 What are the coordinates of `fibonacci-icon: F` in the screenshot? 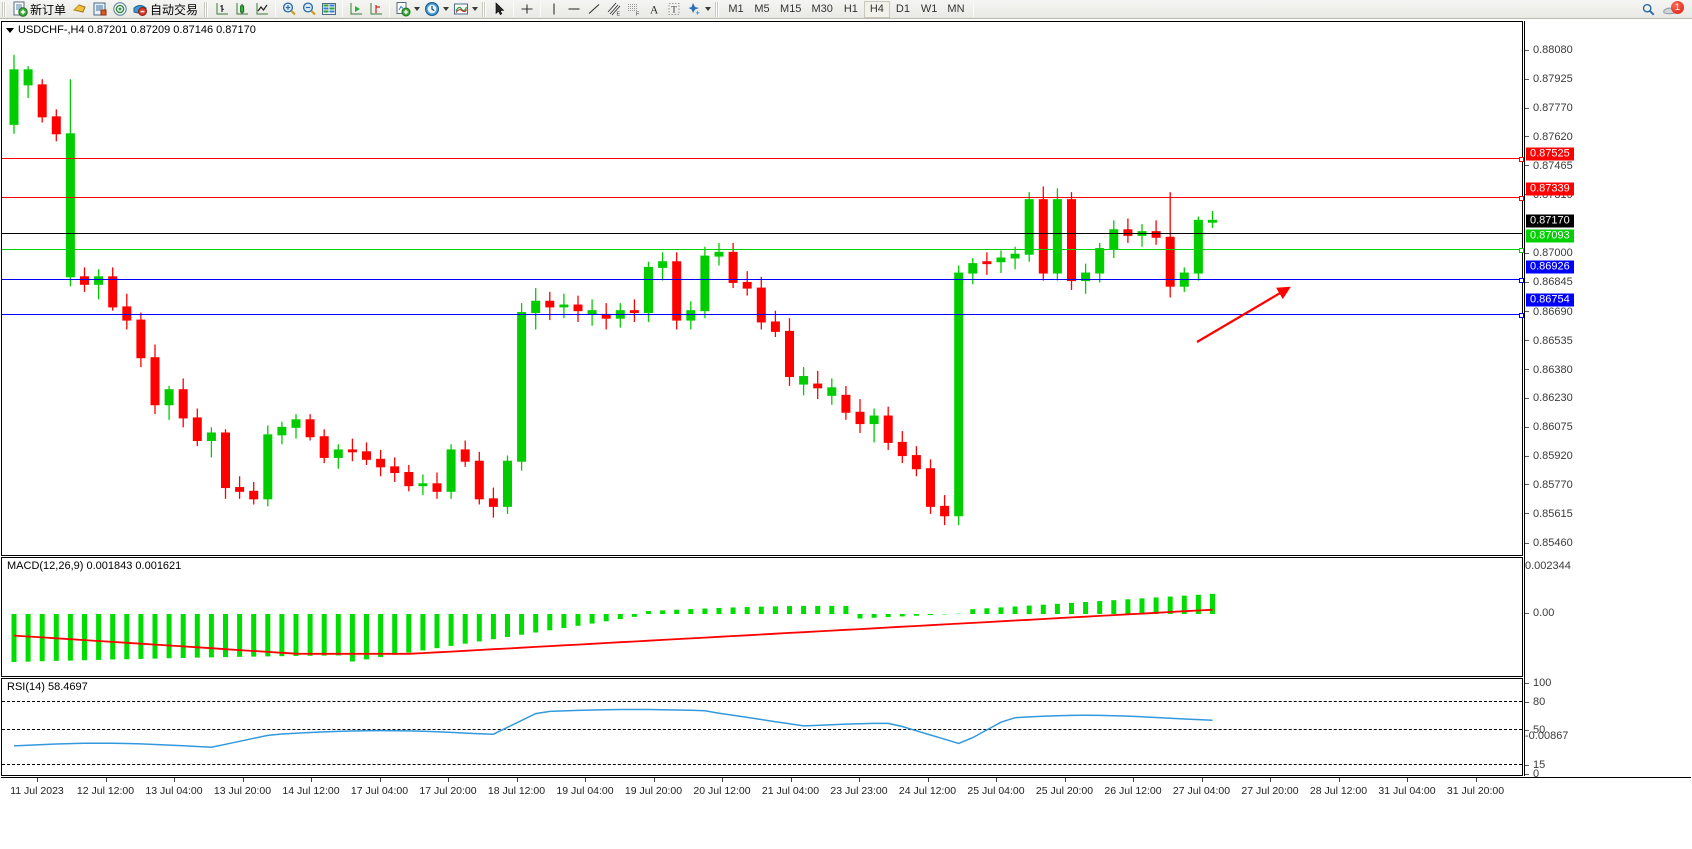 It's located at (634, 10).